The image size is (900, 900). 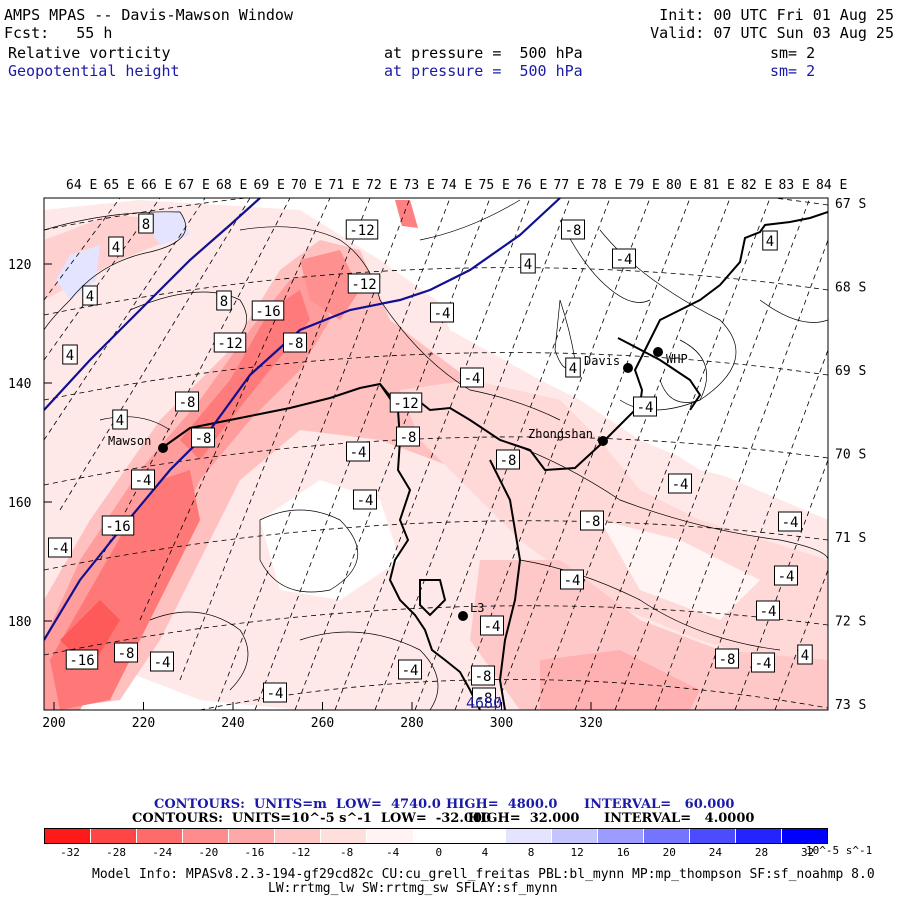 I want to click on station-zhongshan-dot, so click(x=603, y=441).